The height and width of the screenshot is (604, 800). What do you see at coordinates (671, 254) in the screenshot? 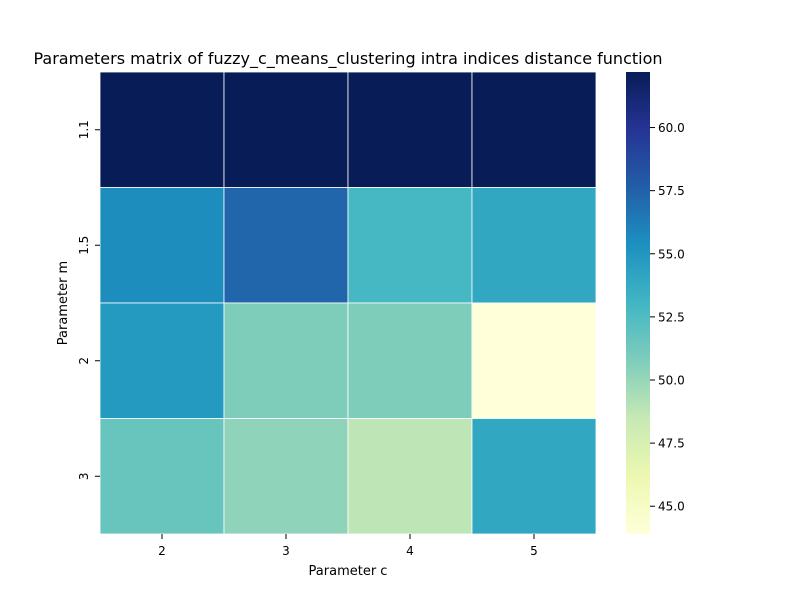
I see `colorbar-tick-label: 55.0` at bounding box center [671, 254].